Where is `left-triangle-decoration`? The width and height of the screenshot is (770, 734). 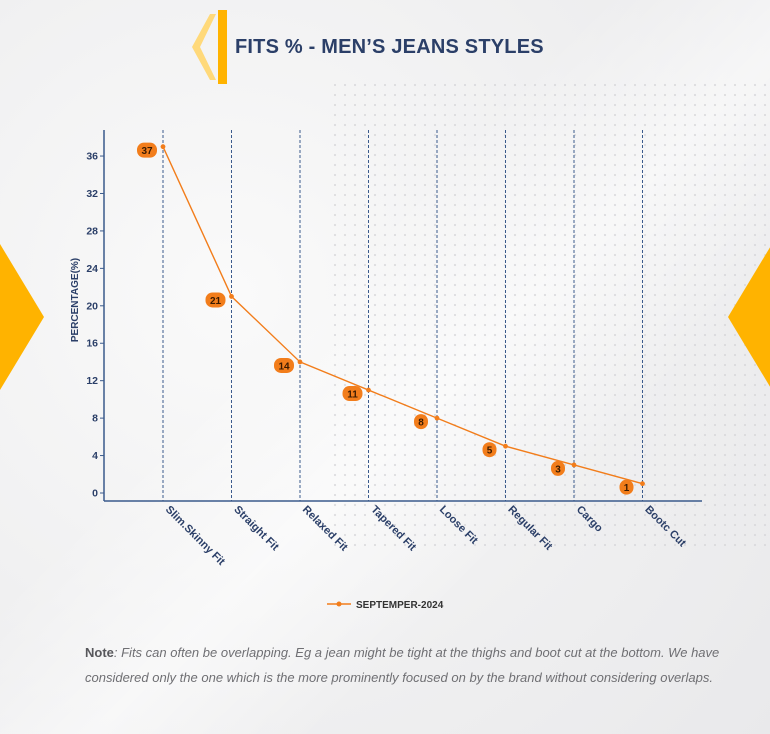 left-triangle-decoration is located at coordinates (22, 317).